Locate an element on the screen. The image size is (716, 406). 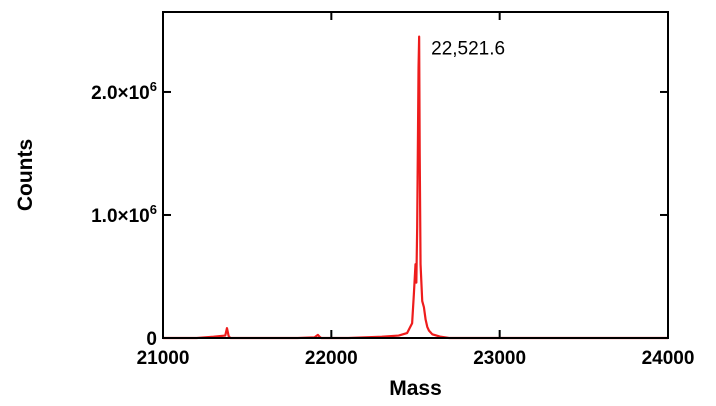
peak-annotation: 22,521.6 is located at coordinates (468, 49).